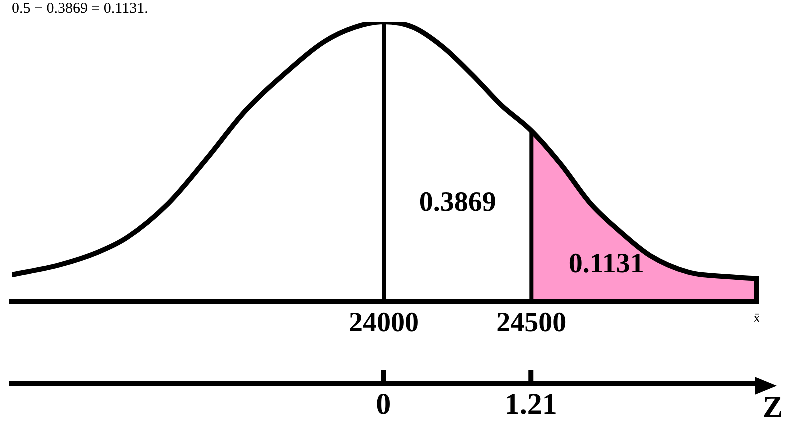  I want to click on band-label: 0.1131, so click(606, 264).